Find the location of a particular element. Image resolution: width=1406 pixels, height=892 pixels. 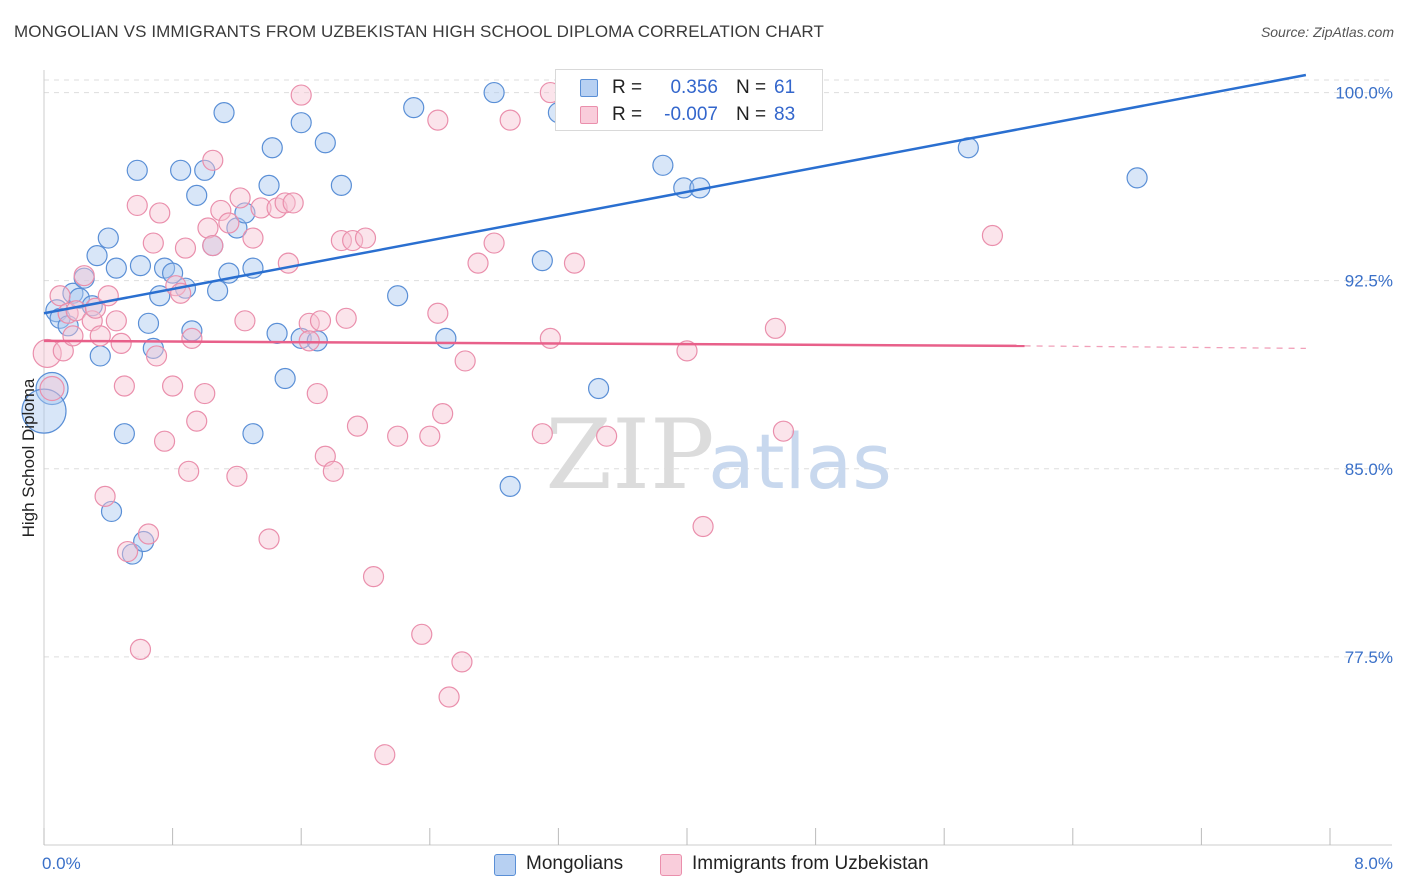

legend-label: Immigrants from Uzbekistan is located at coordinates (810, 863).